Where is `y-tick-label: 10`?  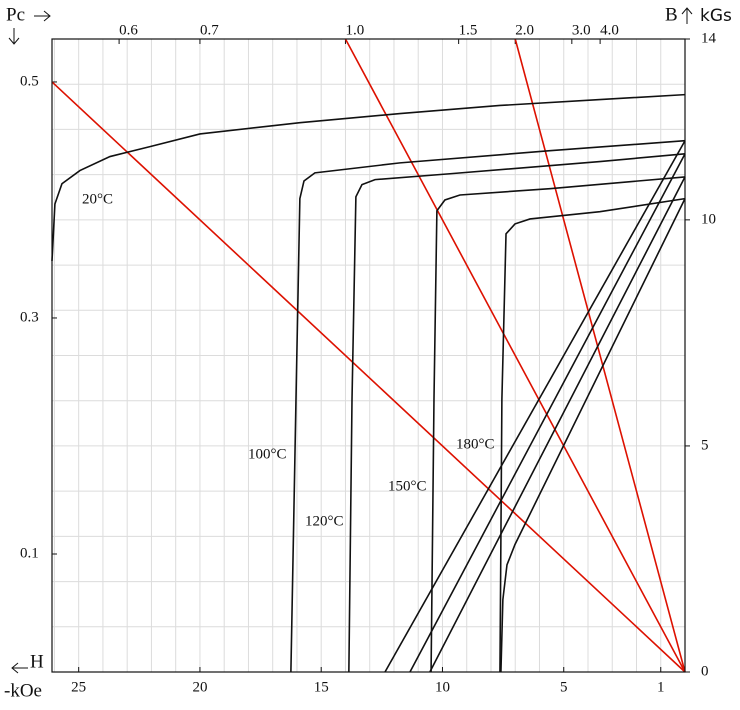
y-tick-label: 10 is located at coordinates (708, 219).